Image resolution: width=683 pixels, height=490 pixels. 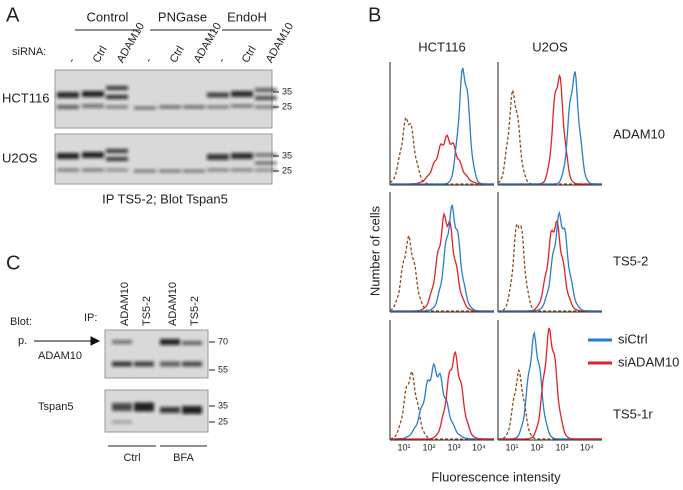 What do you see at coordinates (648, 361) in the screenshot?
I see `legend-label: siADAM10` at bounding box center [648, 361].